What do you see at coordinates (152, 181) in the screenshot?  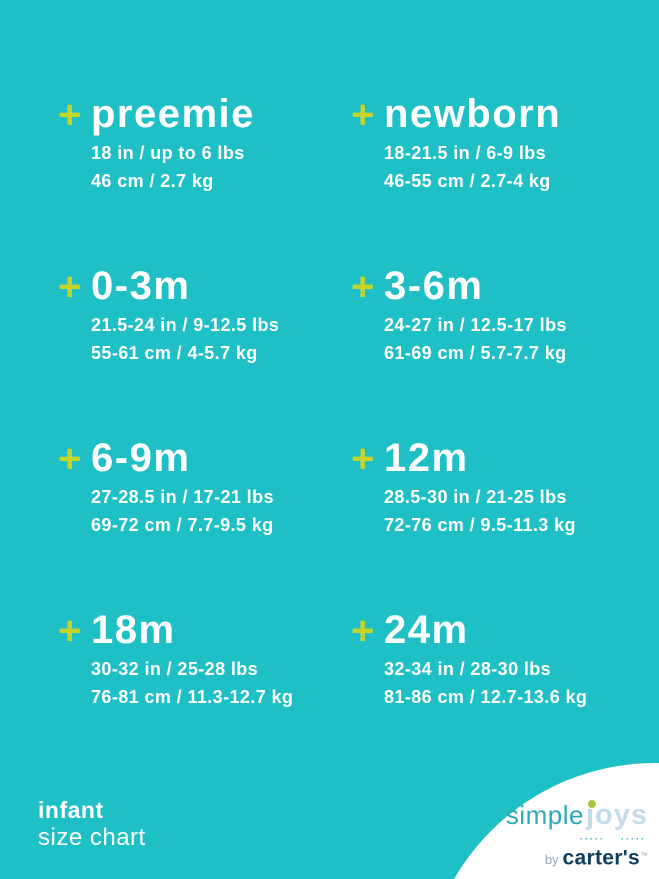 I see `size-metric: 46 cm / 2.7 kg` at bounding box center [152, 181].